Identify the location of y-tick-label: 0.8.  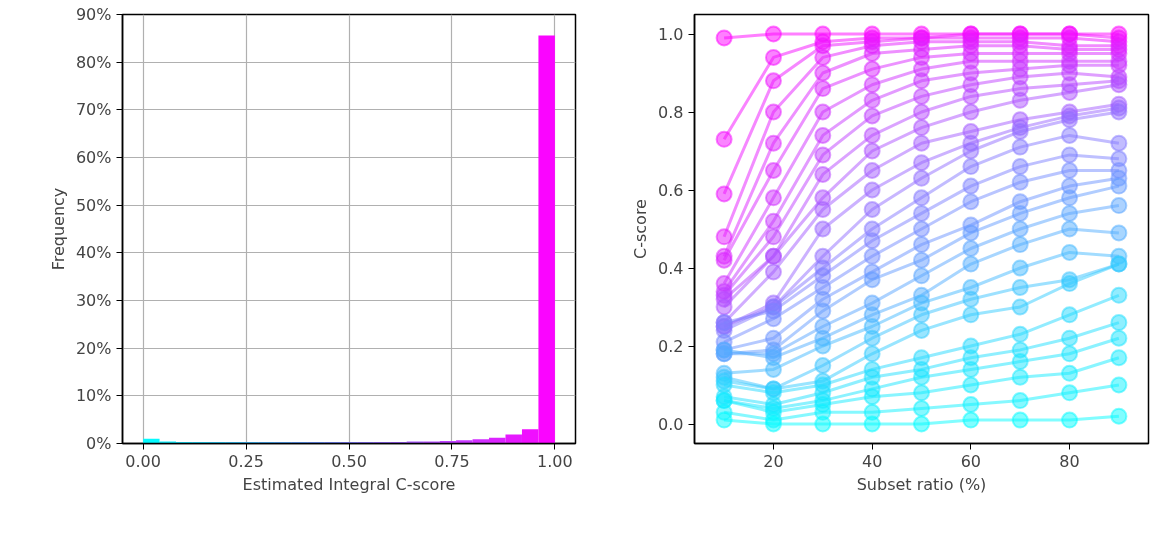
(671, 112).